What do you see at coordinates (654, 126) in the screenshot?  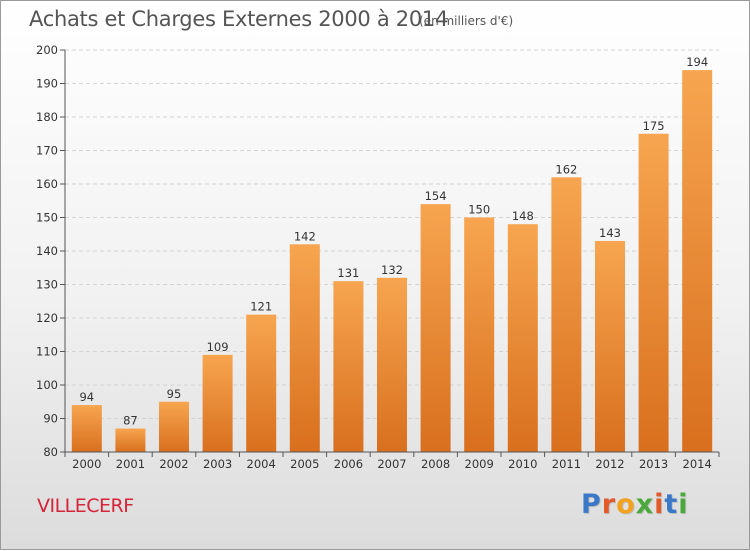 I see `data-label: 175` at bounding box center [654, 126].